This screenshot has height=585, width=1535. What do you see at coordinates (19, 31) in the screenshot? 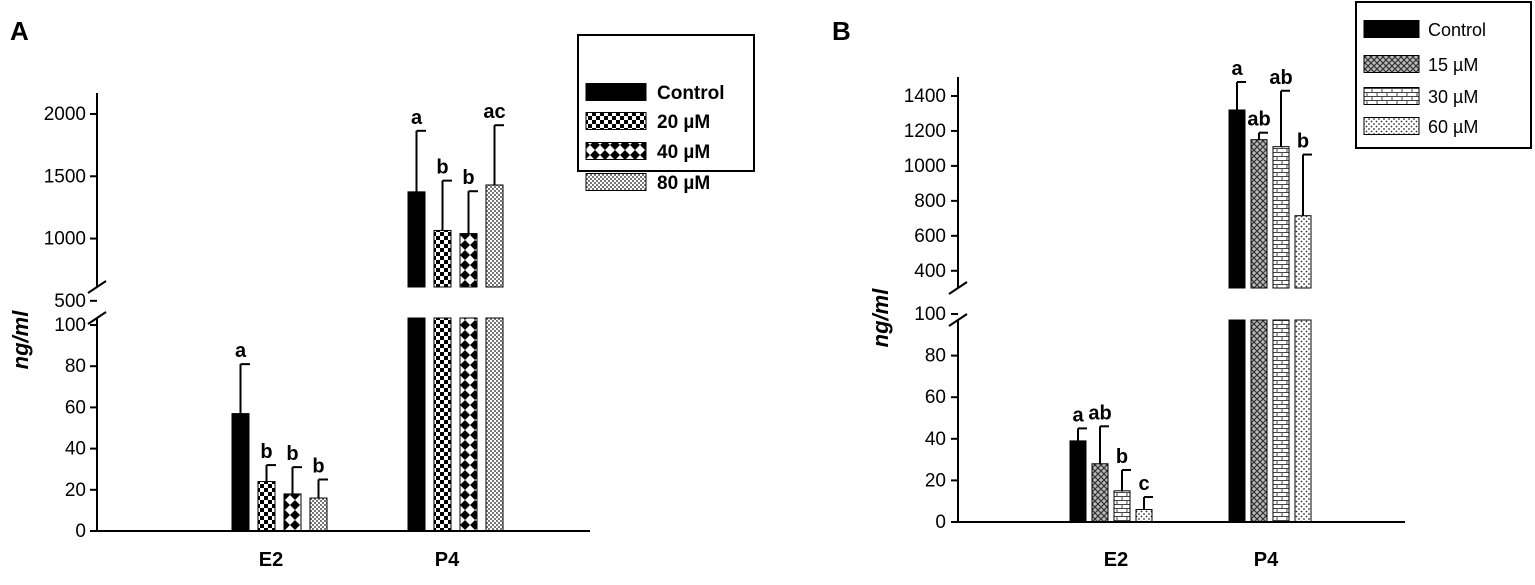
I see `panel-letter: A` at bounding box center [19, 31].